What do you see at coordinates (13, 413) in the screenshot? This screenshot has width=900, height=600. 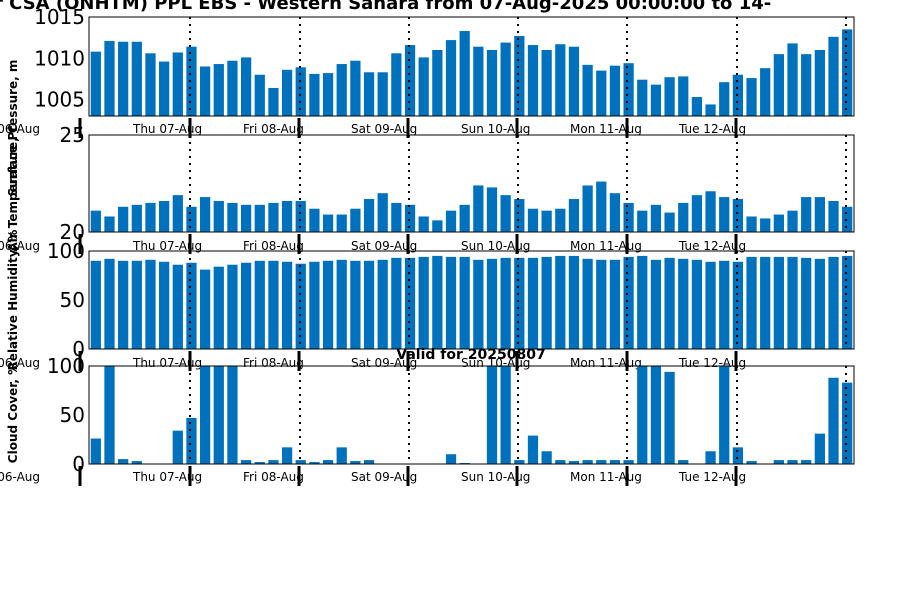 I see `y-axis-label: Cloud Cover, %` at bounding box center [13, 413].